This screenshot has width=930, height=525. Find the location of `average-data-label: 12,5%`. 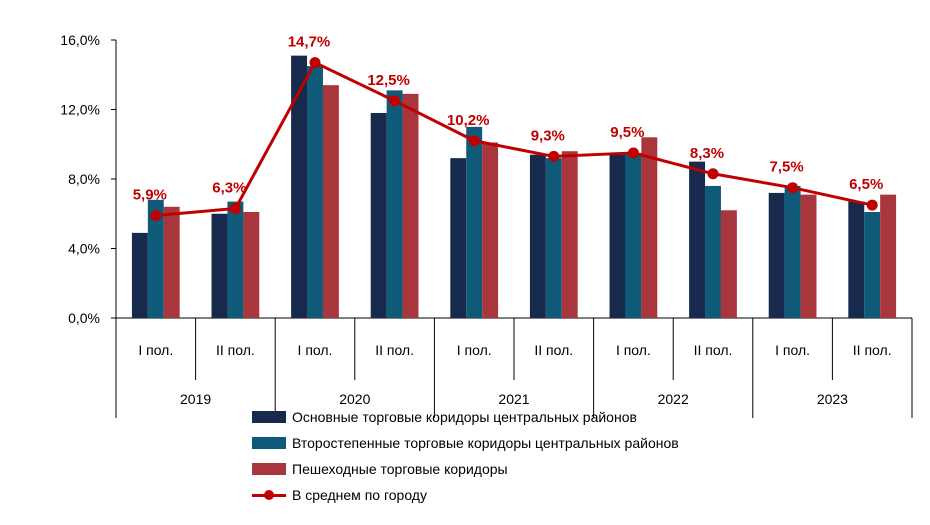

average-data-label: 12,5% is located at coordinates (388, 80).